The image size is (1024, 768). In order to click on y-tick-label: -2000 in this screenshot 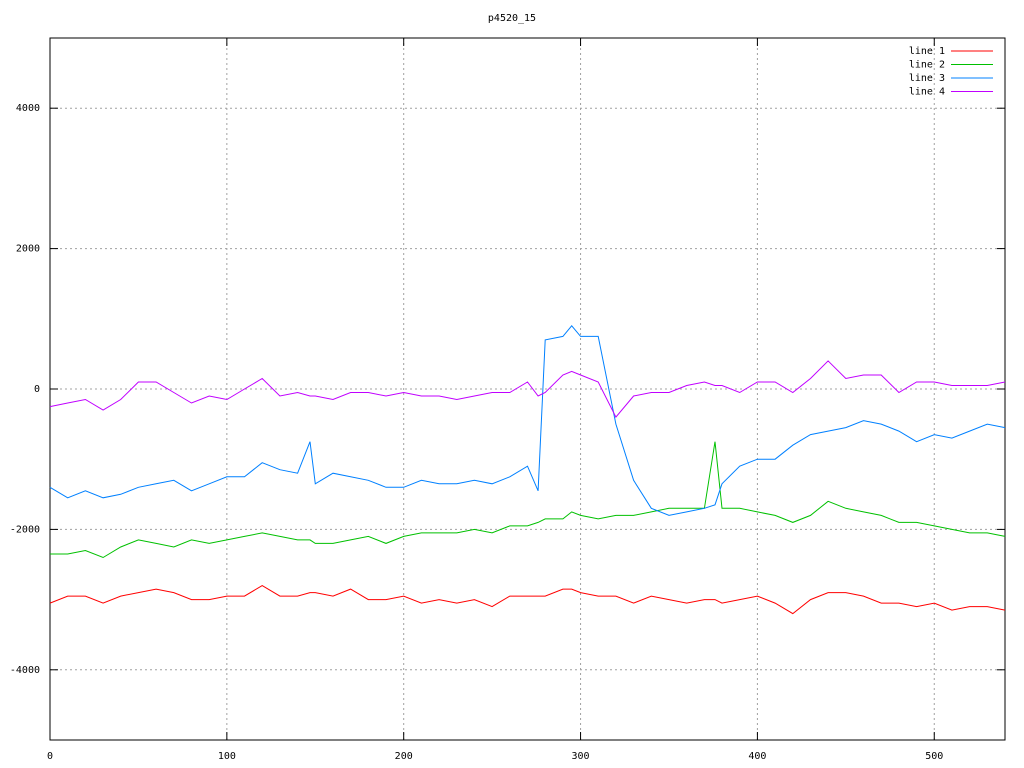, I will do `click(25, 529)`.